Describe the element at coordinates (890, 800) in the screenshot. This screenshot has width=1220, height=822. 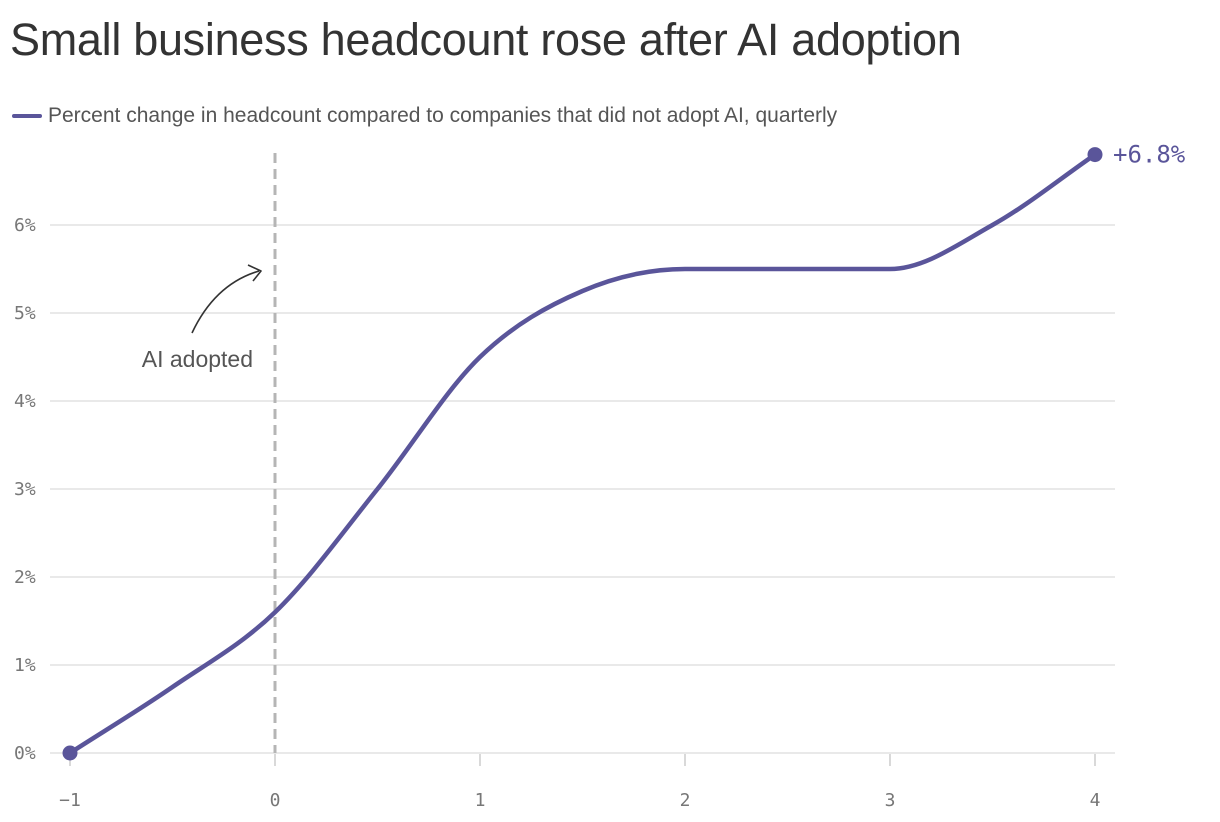
I see `x-tick-label: 3` at that location.